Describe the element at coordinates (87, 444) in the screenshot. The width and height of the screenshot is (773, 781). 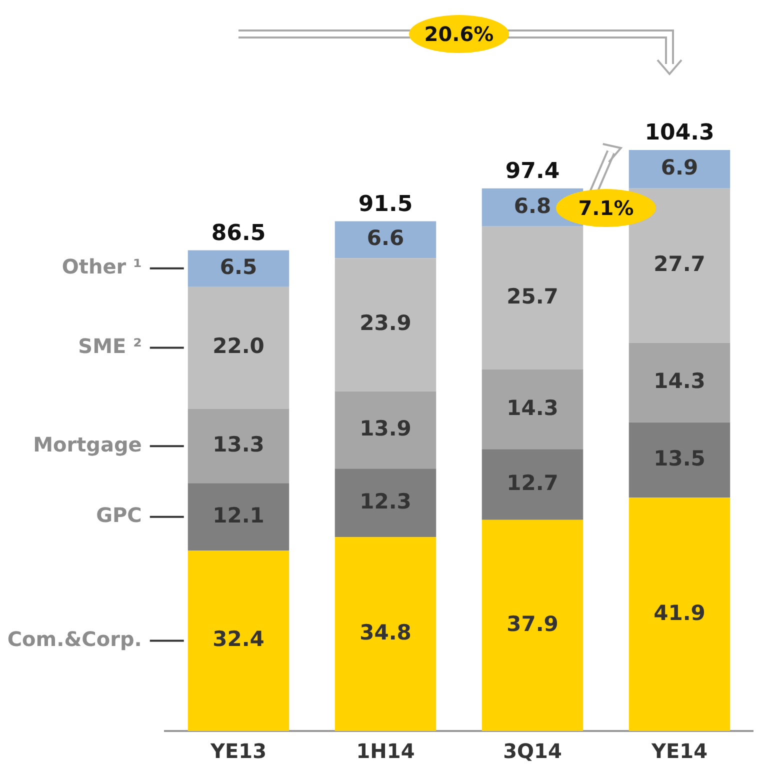
I see `text: Mortgage` at that location.